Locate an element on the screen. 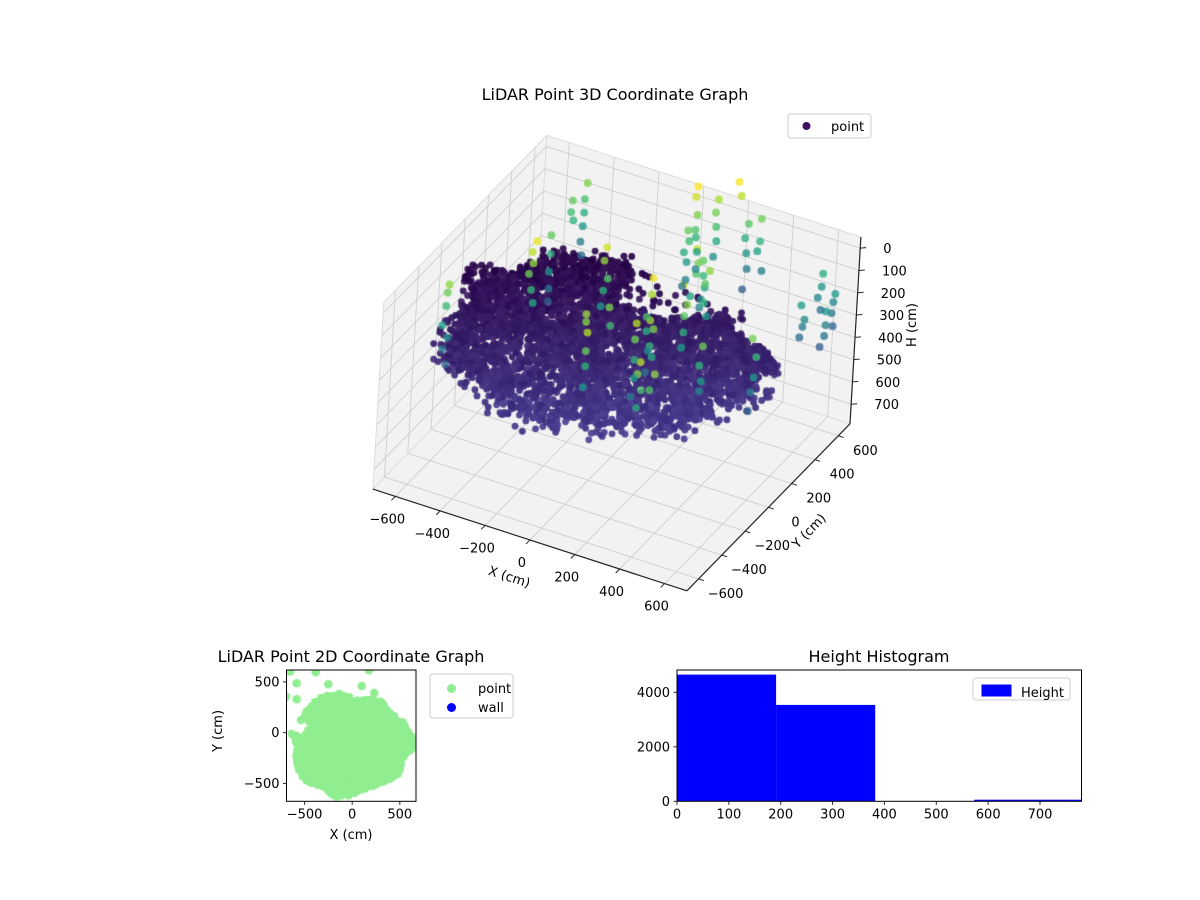 This screenshot has height=900, width=1200. plot2d-legend: point wall is located at coordinates (471, 696).